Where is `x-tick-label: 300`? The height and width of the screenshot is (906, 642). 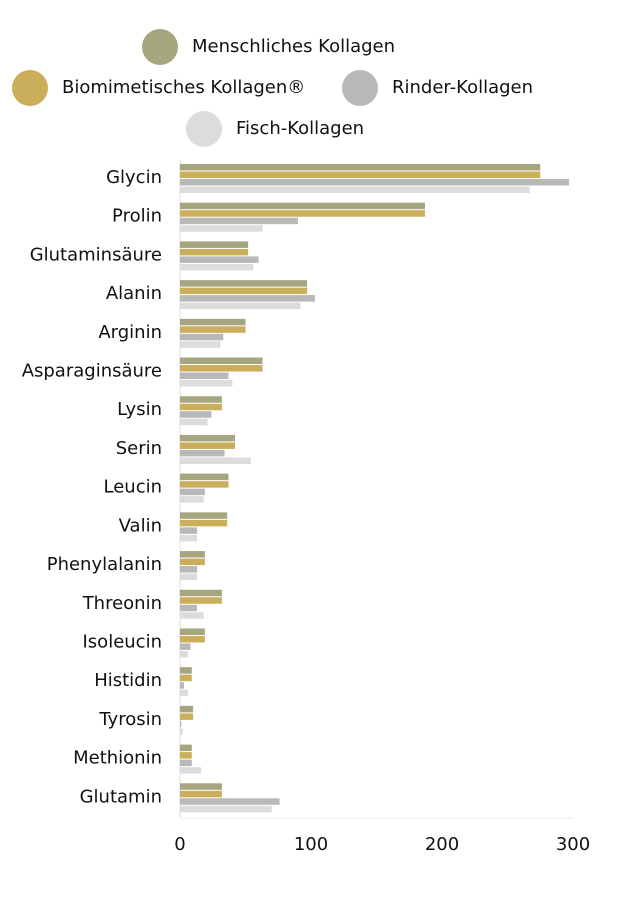 x-tick-label: 300 is located at coordinates (573, 844).